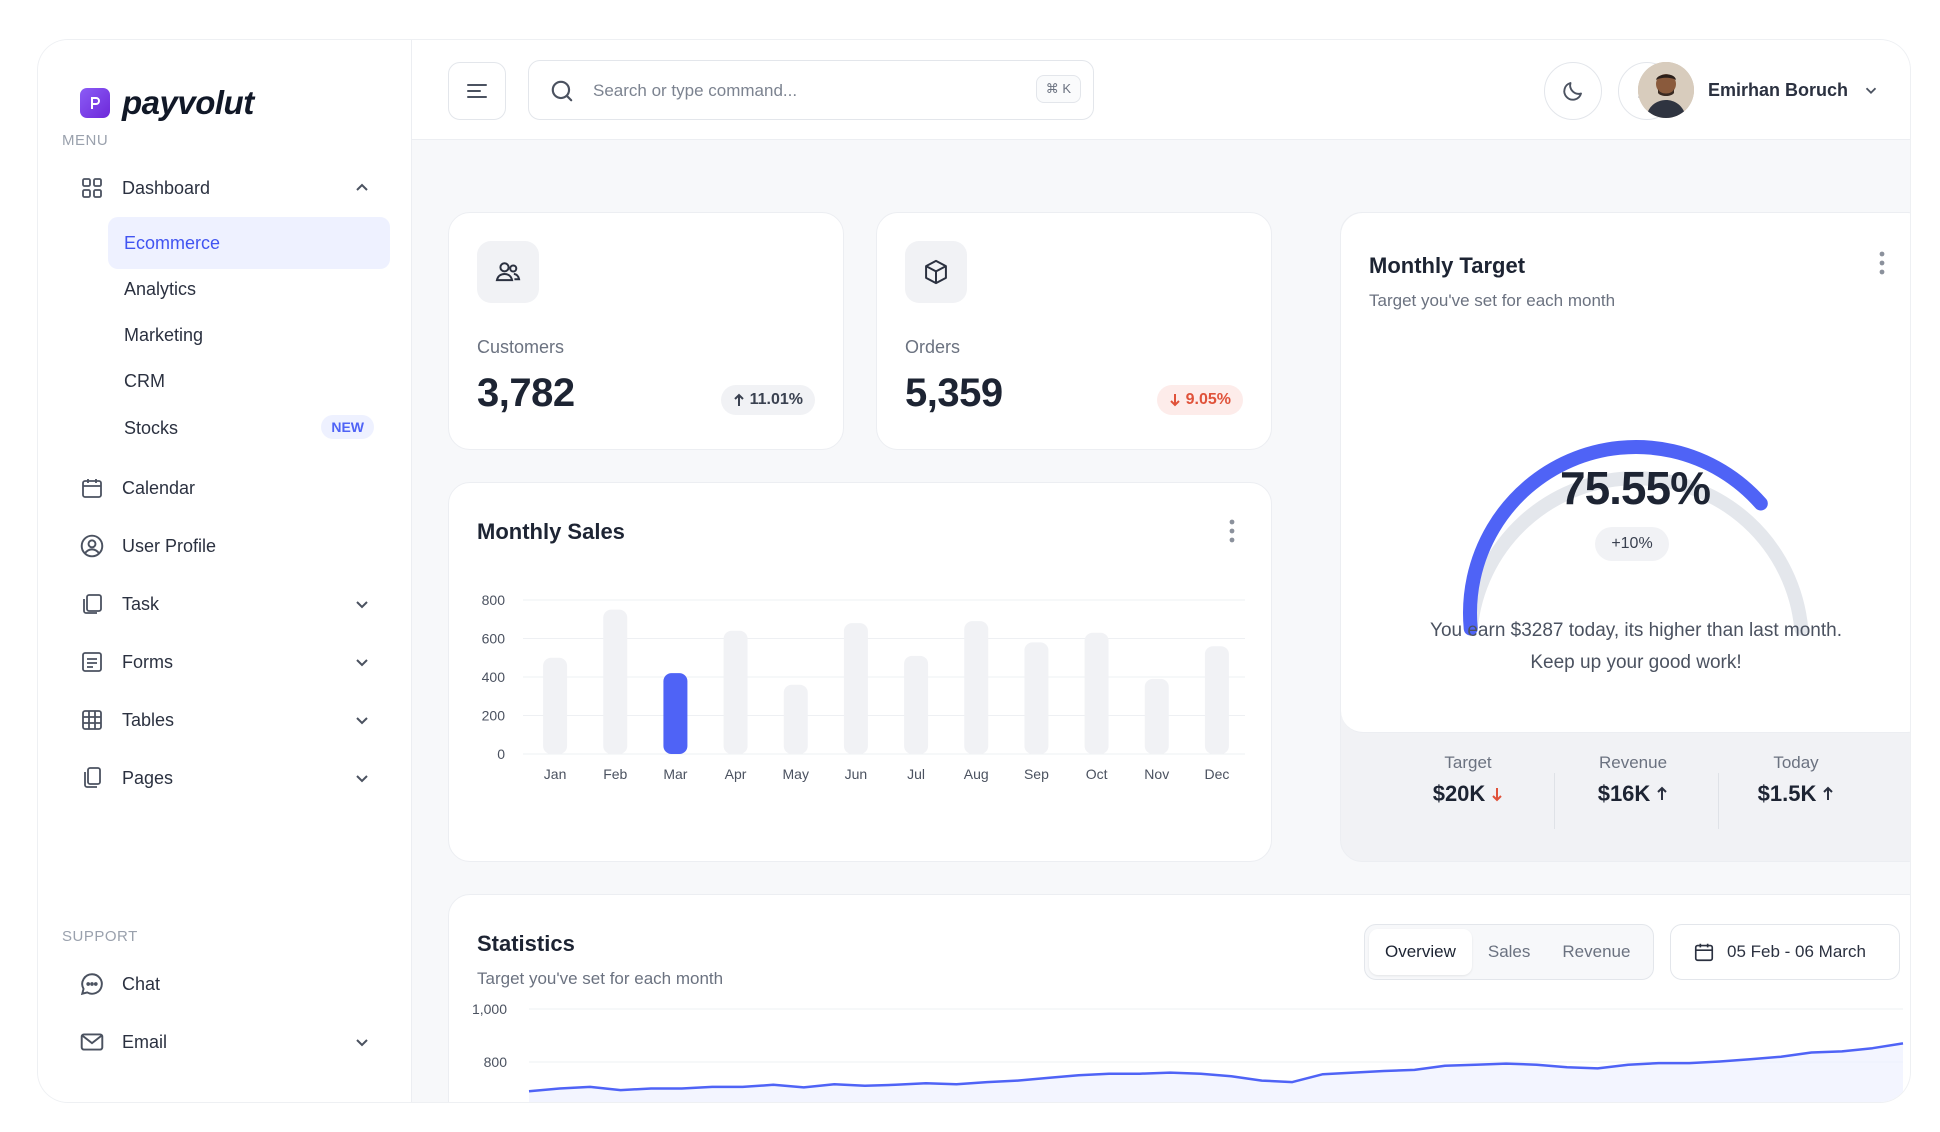 Image resolution: width=1940 pixels, height=1132 pixels. What do you see at coordinates (976, 774) in the screenshot?
I see `x-tick-label: Aug` at bounding box center [976, 774].